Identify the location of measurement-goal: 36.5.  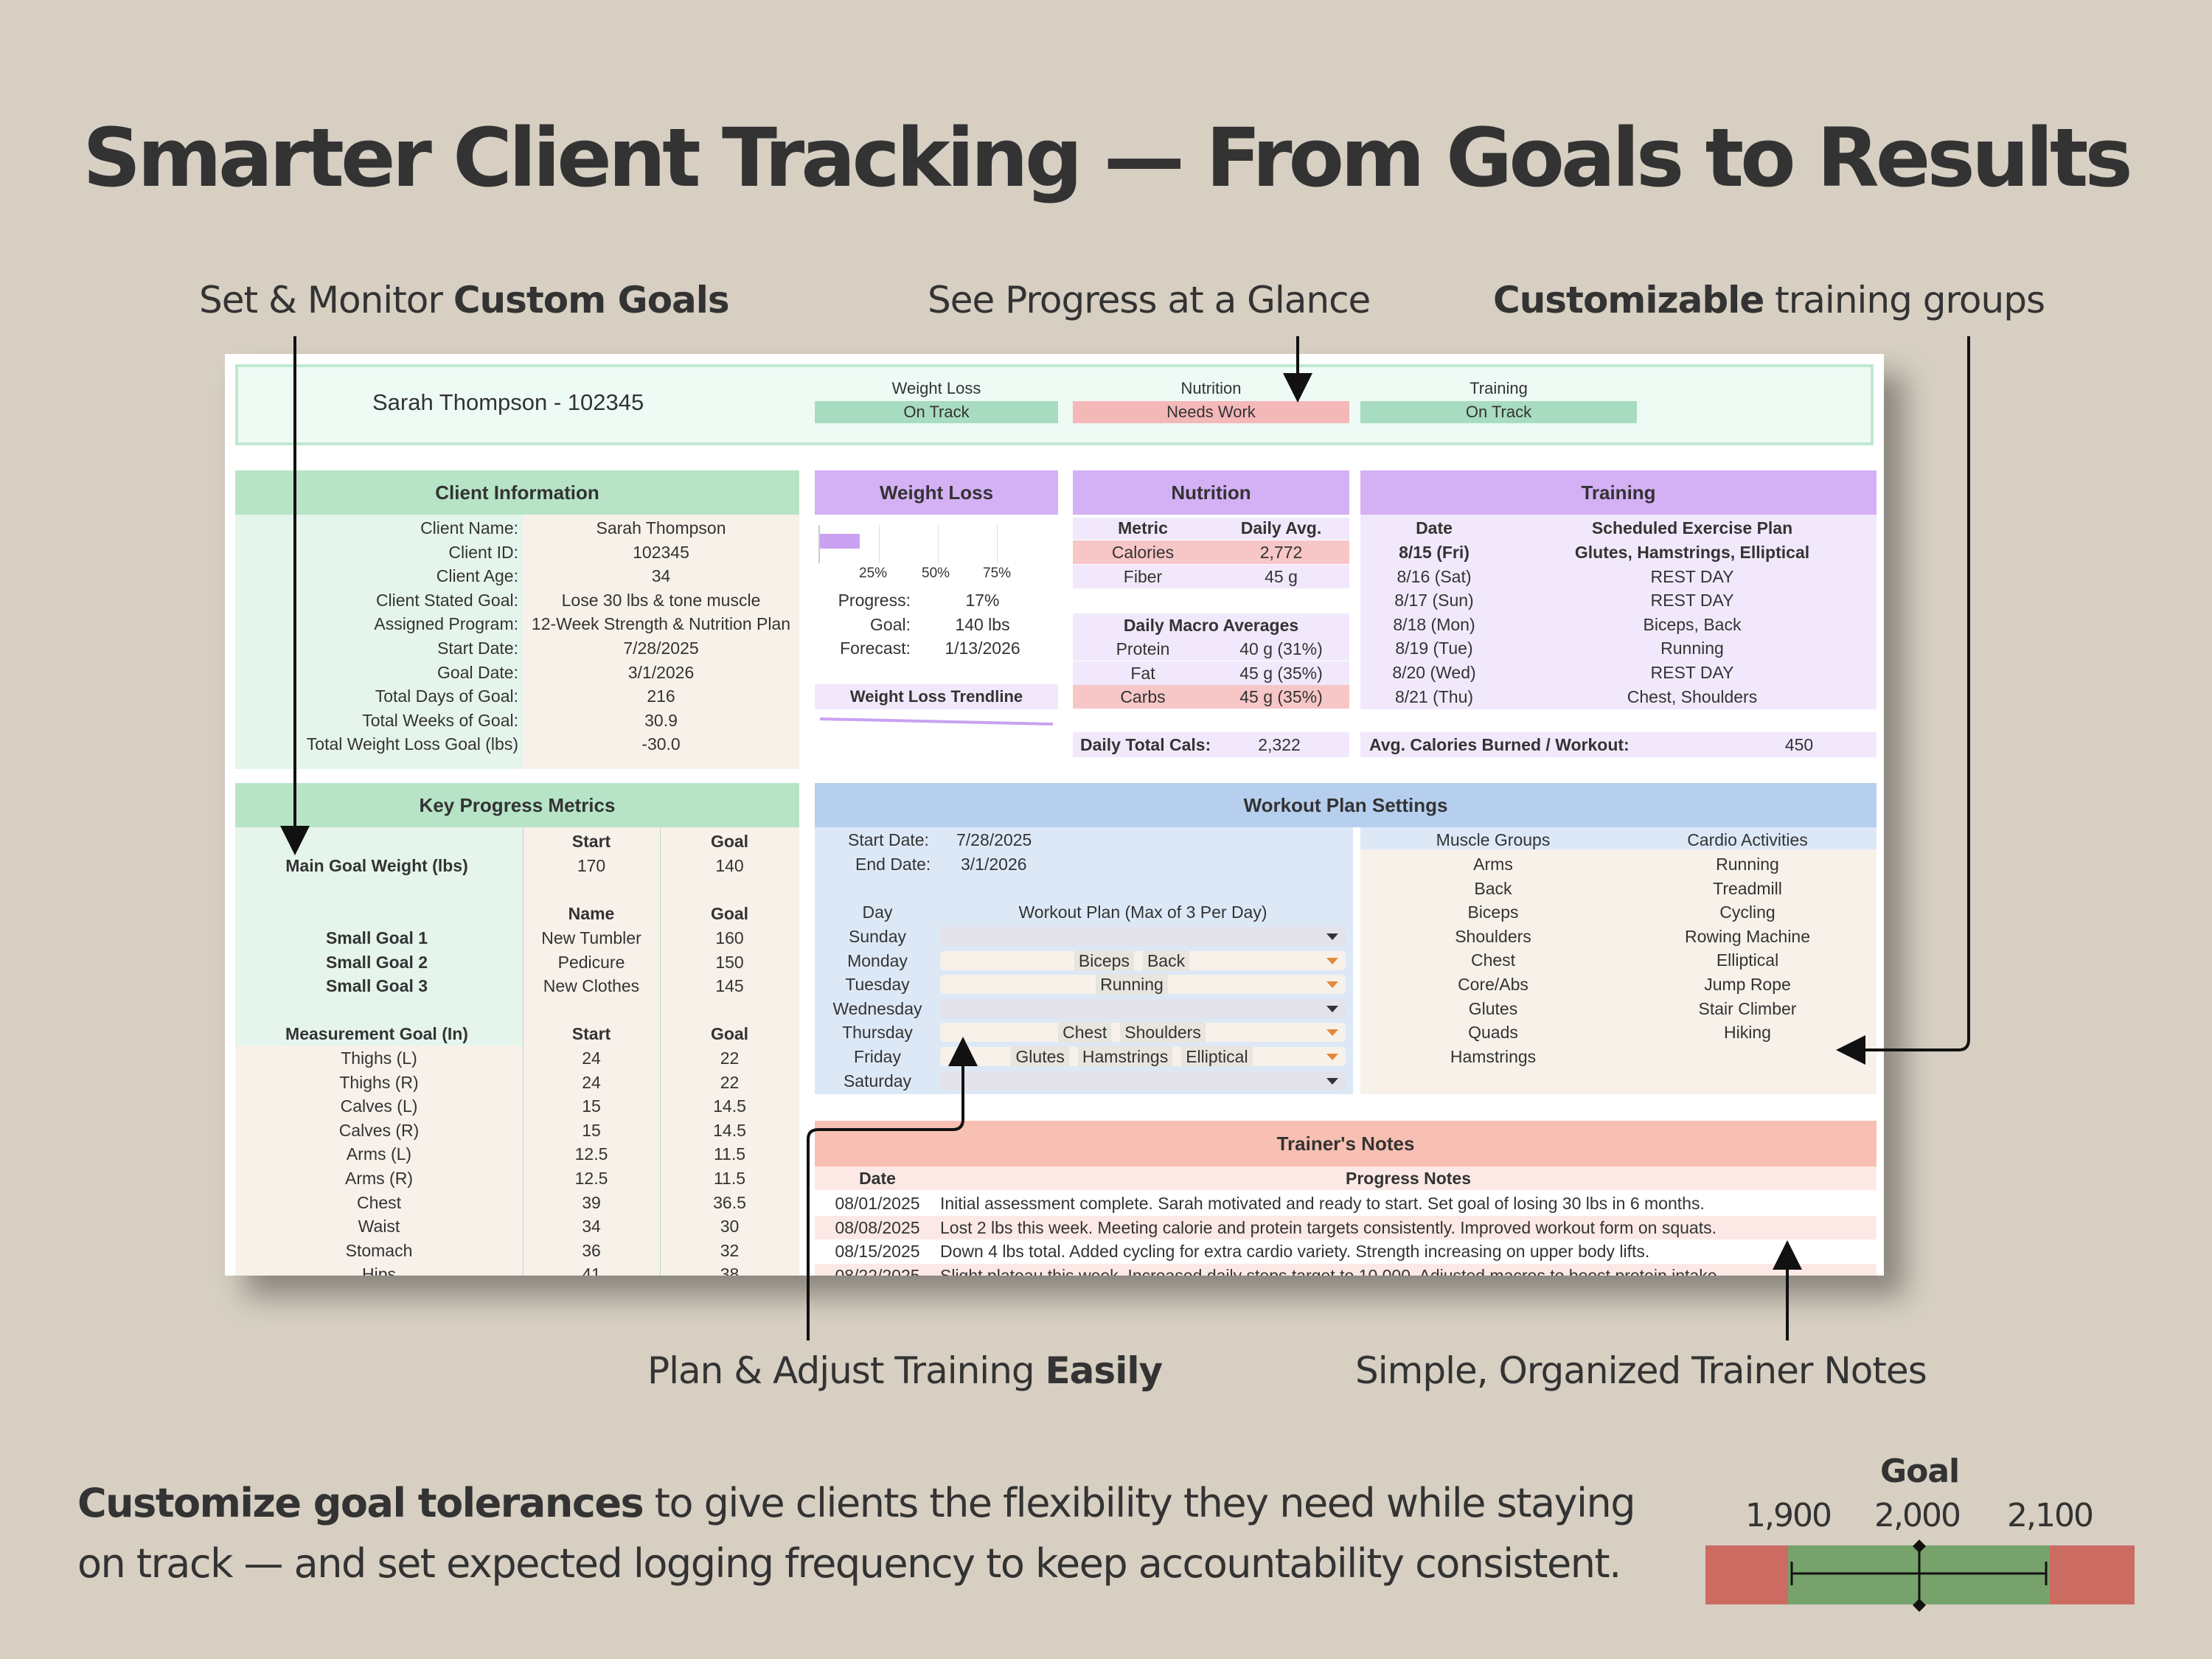
(729, 1202).